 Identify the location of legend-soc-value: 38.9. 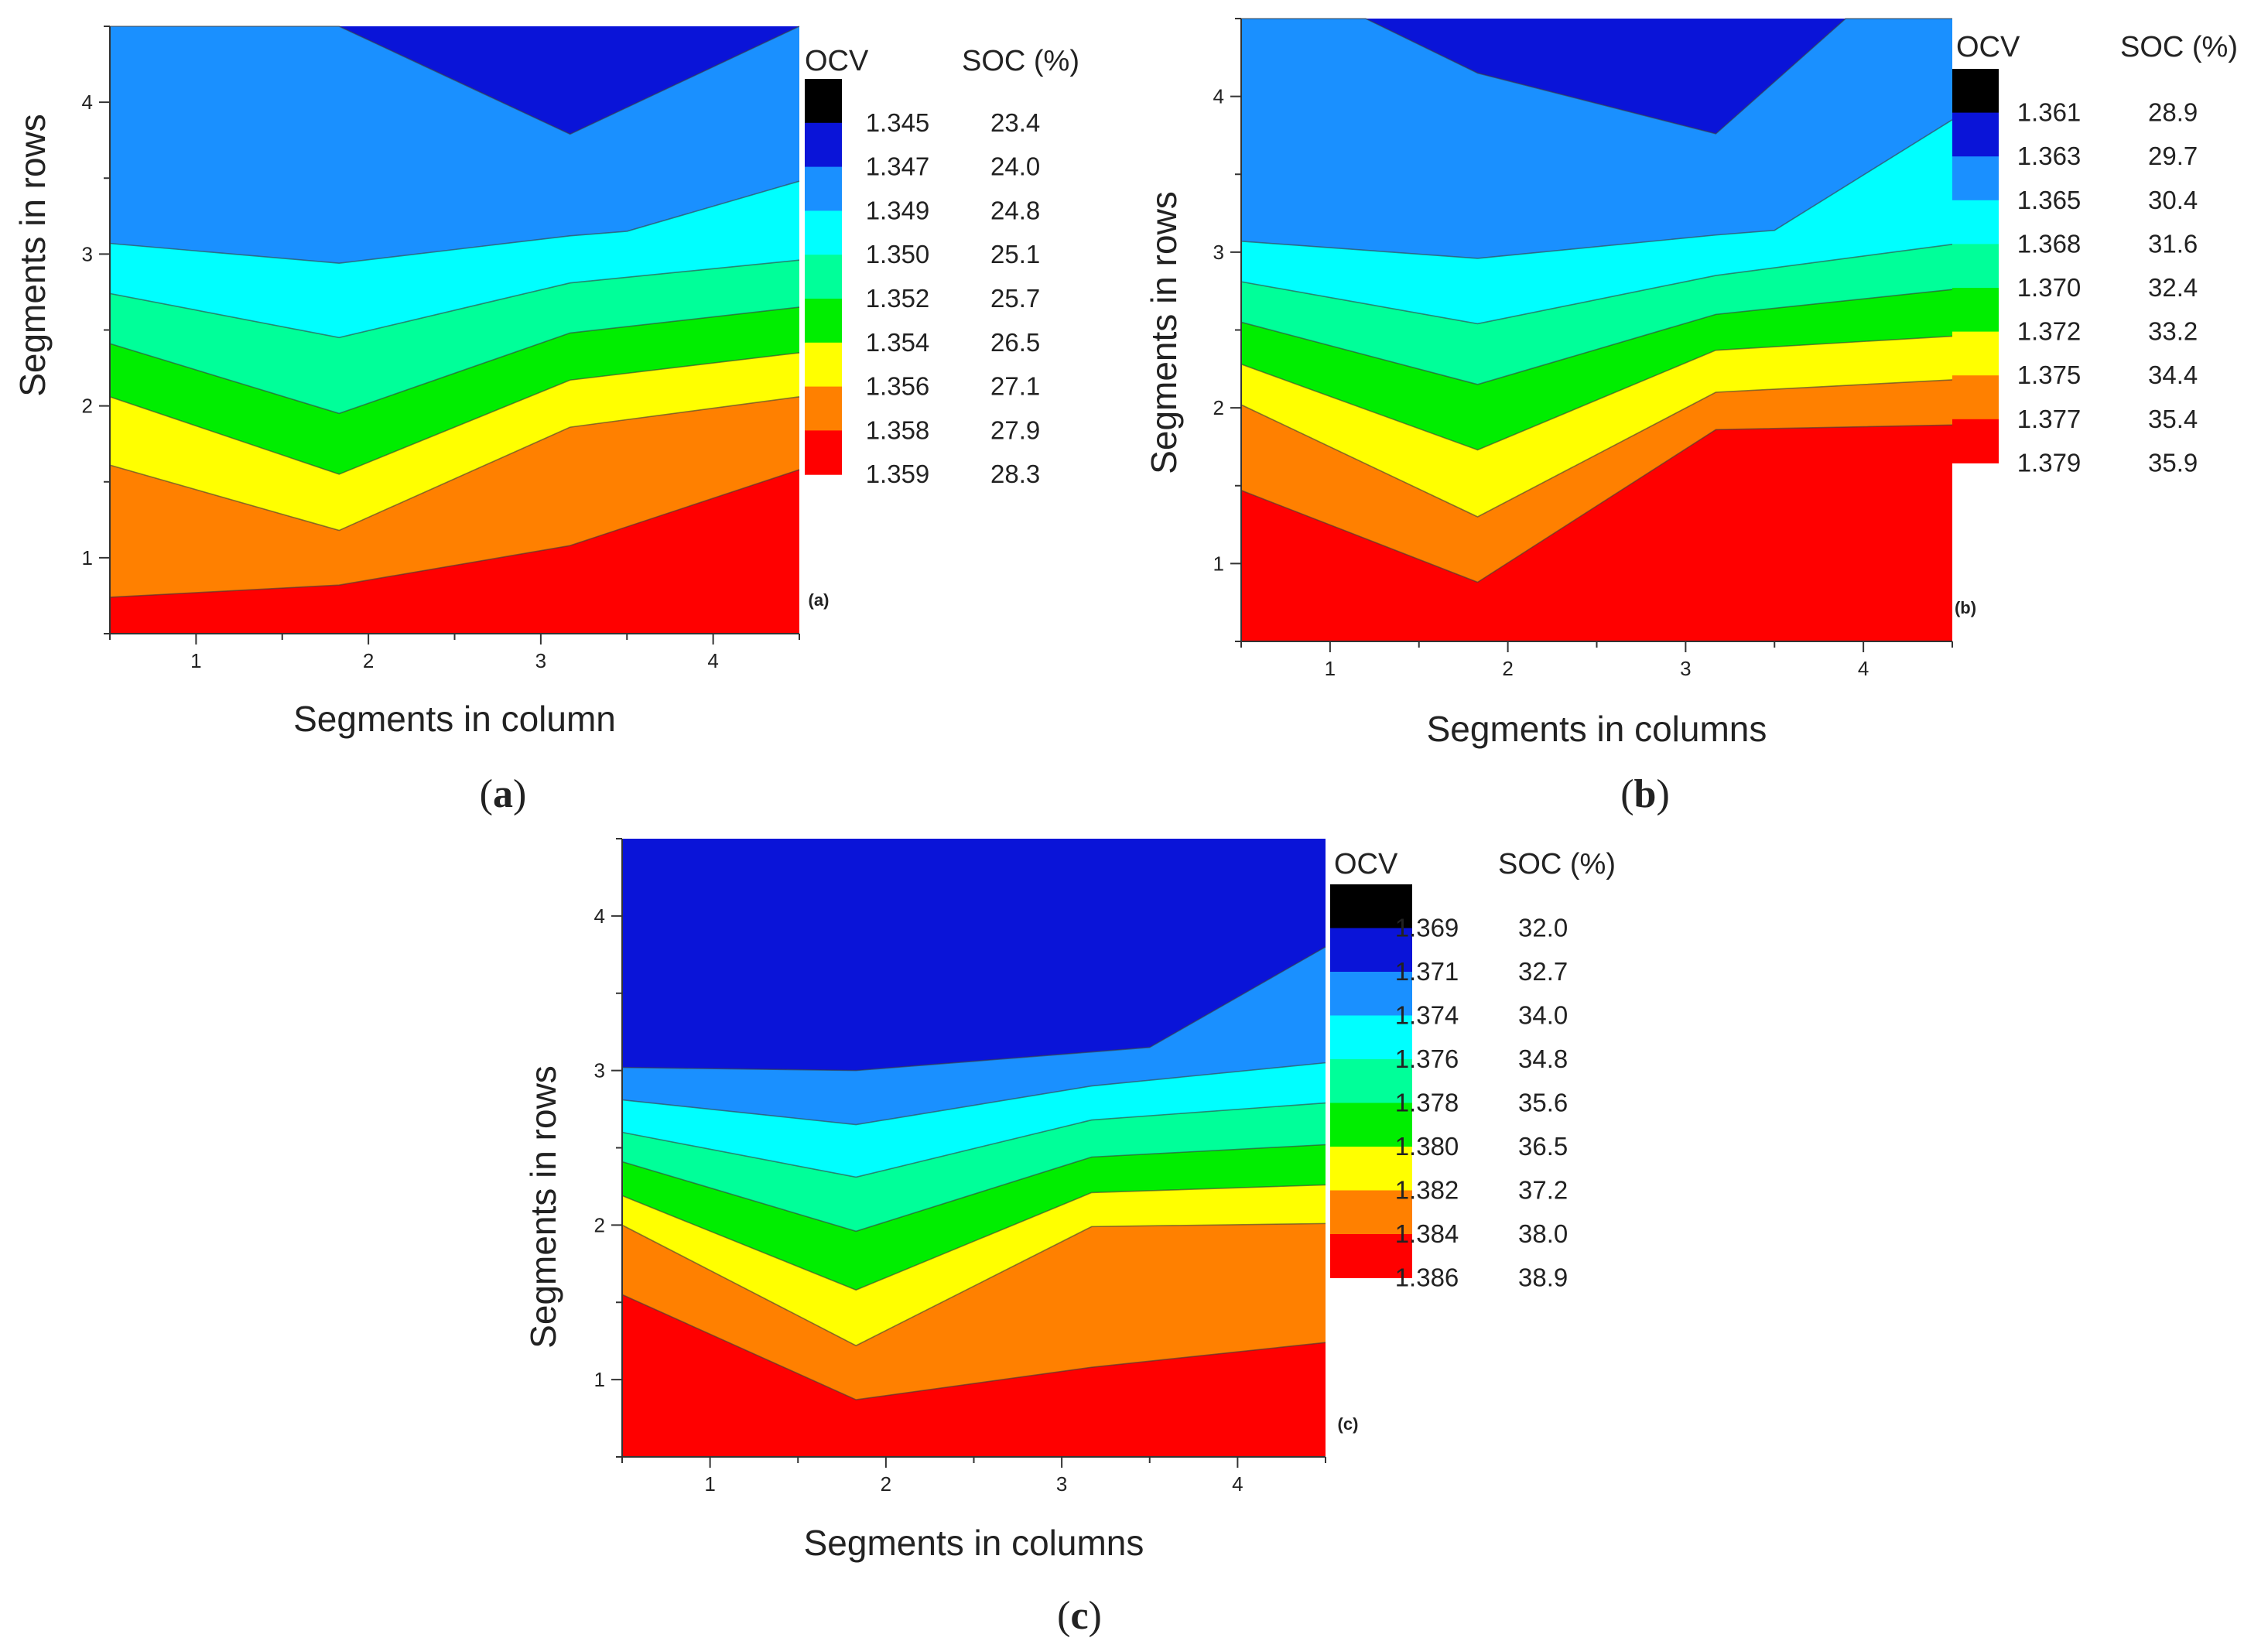
(1543, 1277).